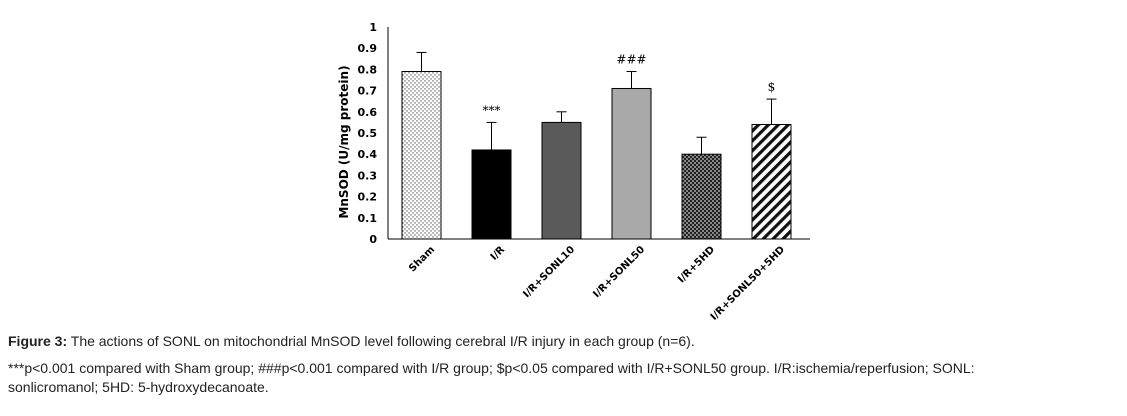 The image size is (1127, 416). I want to click on category-label: I/R+5HD, so click(696, 264).